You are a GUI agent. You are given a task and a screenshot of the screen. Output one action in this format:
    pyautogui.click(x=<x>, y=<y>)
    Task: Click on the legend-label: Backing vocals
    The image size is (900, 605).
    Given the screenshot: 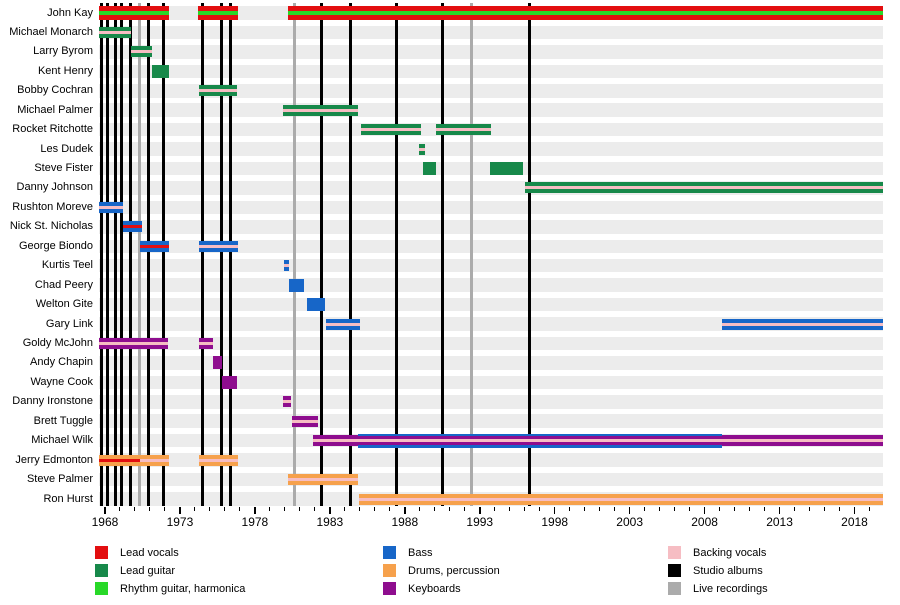 What is the action you would take?
    pyautogui.click(x=730, y=553)
    